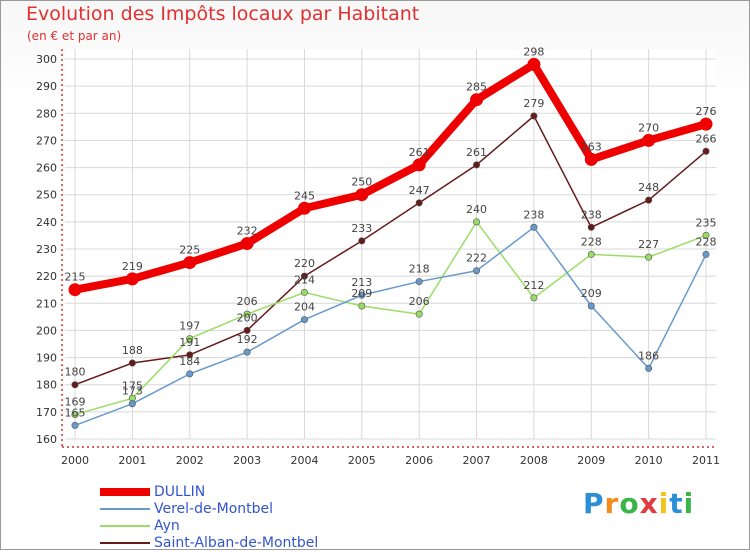 This screenshot has height=552, width=750. I want to click on x-tick-label: 2003, so click(247, 460).